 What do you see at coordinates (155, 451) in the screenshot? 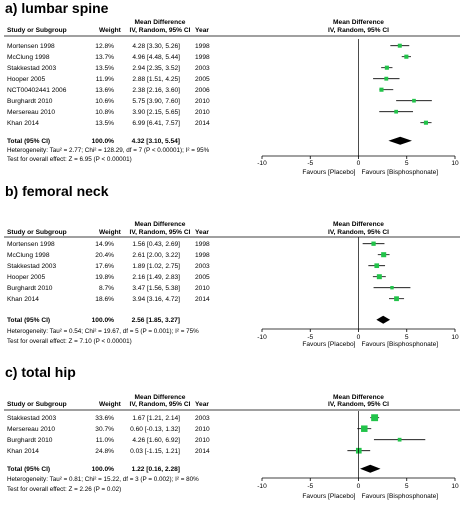
I see `study-ci-text: 0.03 [-1.15, 1.21]` at bounding box center [155, 451].